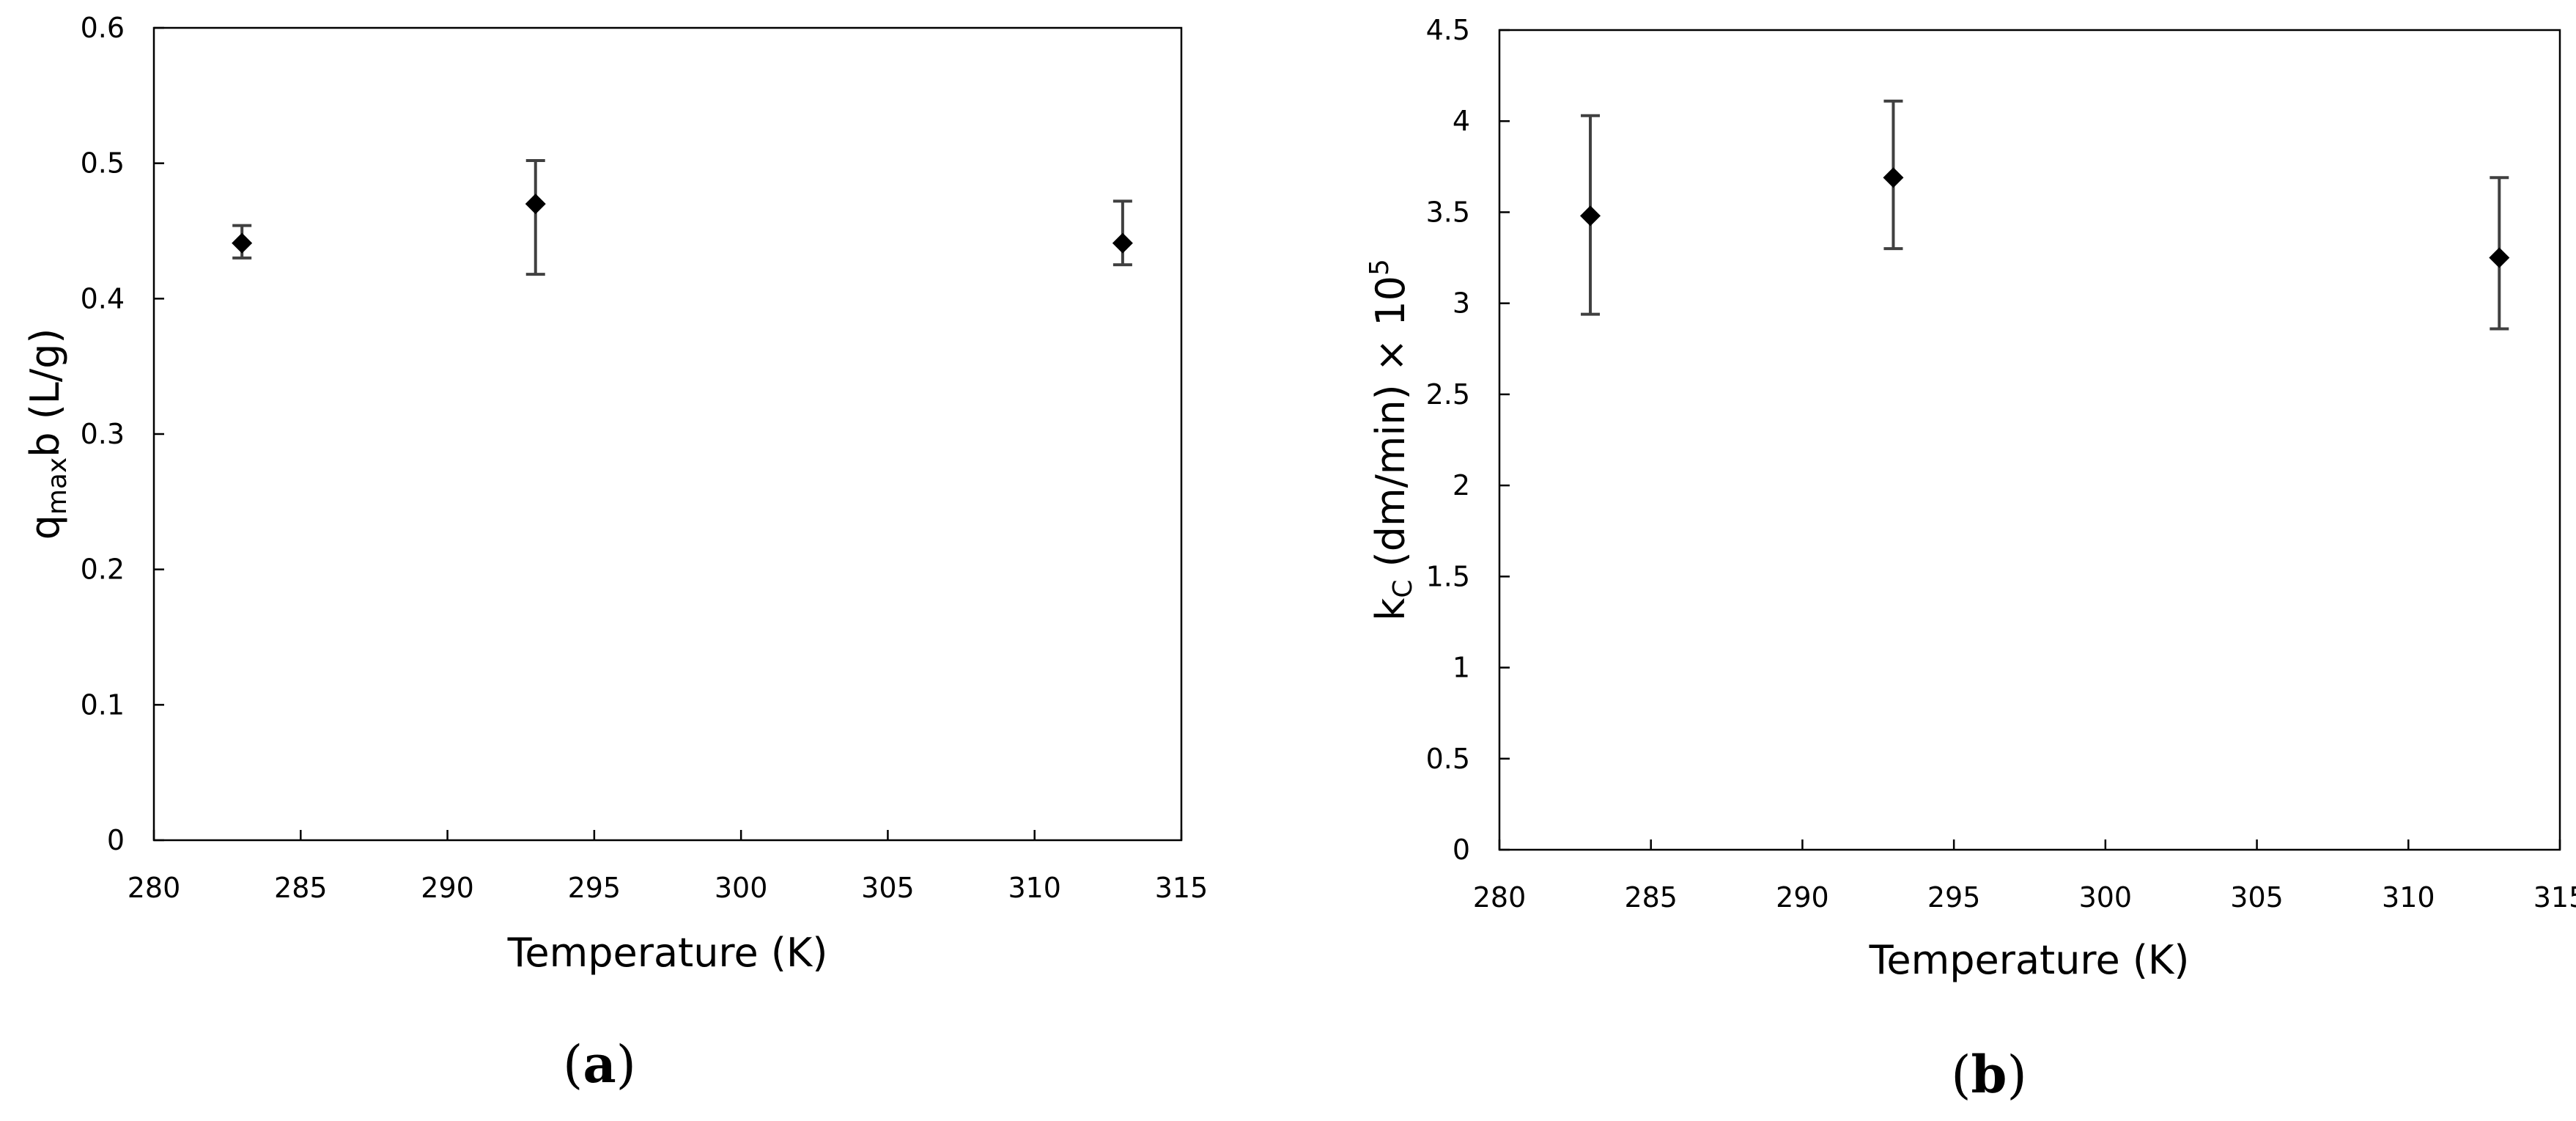  Describe the element at coordinates (1403, 588) in the screenshot. I see `panel-b-y-axis-title-subscript: C` at that location.